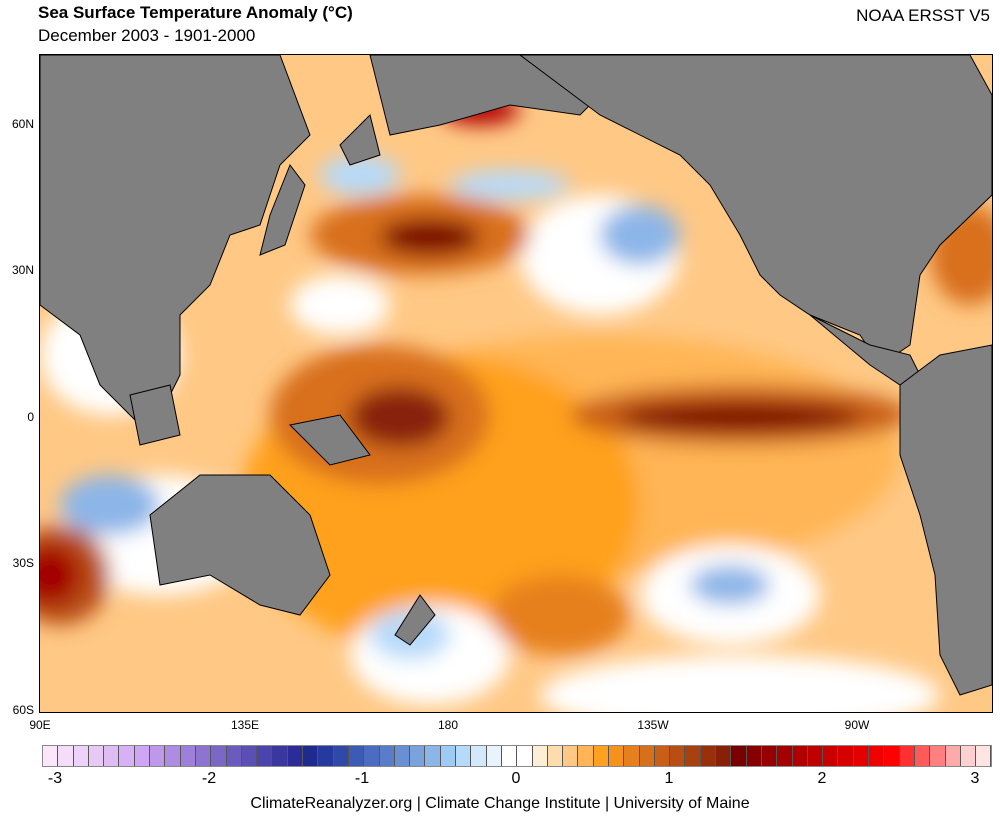 This screenshot has width=1000, height=819. I want to click on new-zealand, so click(415, 620).